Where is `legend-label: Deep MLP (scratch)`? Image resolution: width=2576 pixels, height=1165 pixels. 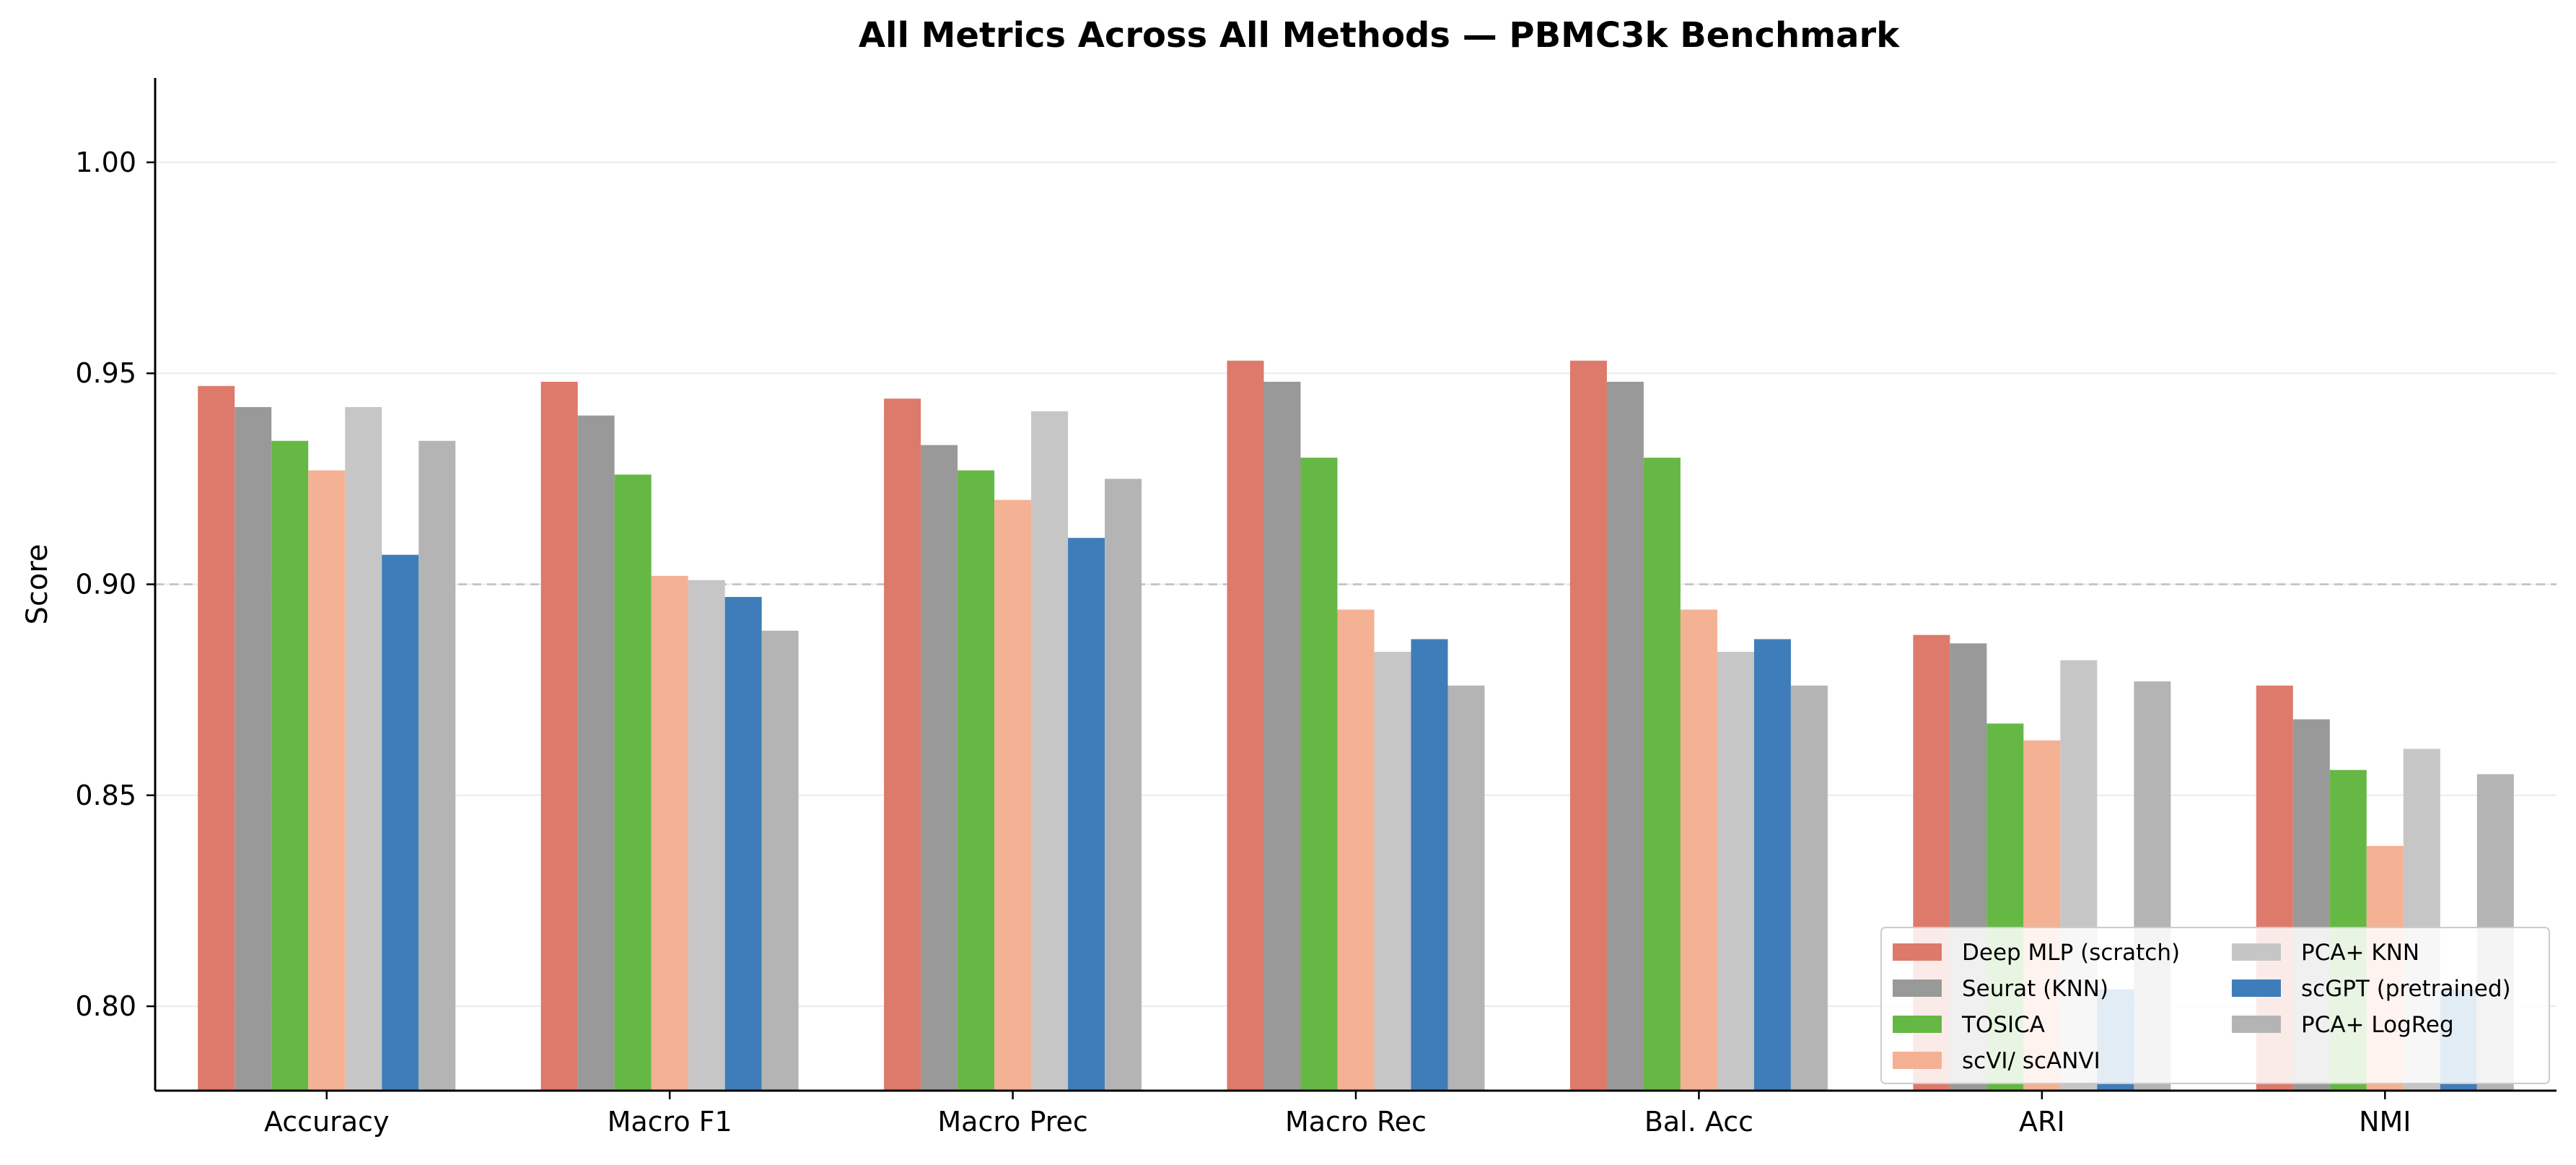
legend-label: Deep MLP (scratch) is located at coordinates (2071, 953).